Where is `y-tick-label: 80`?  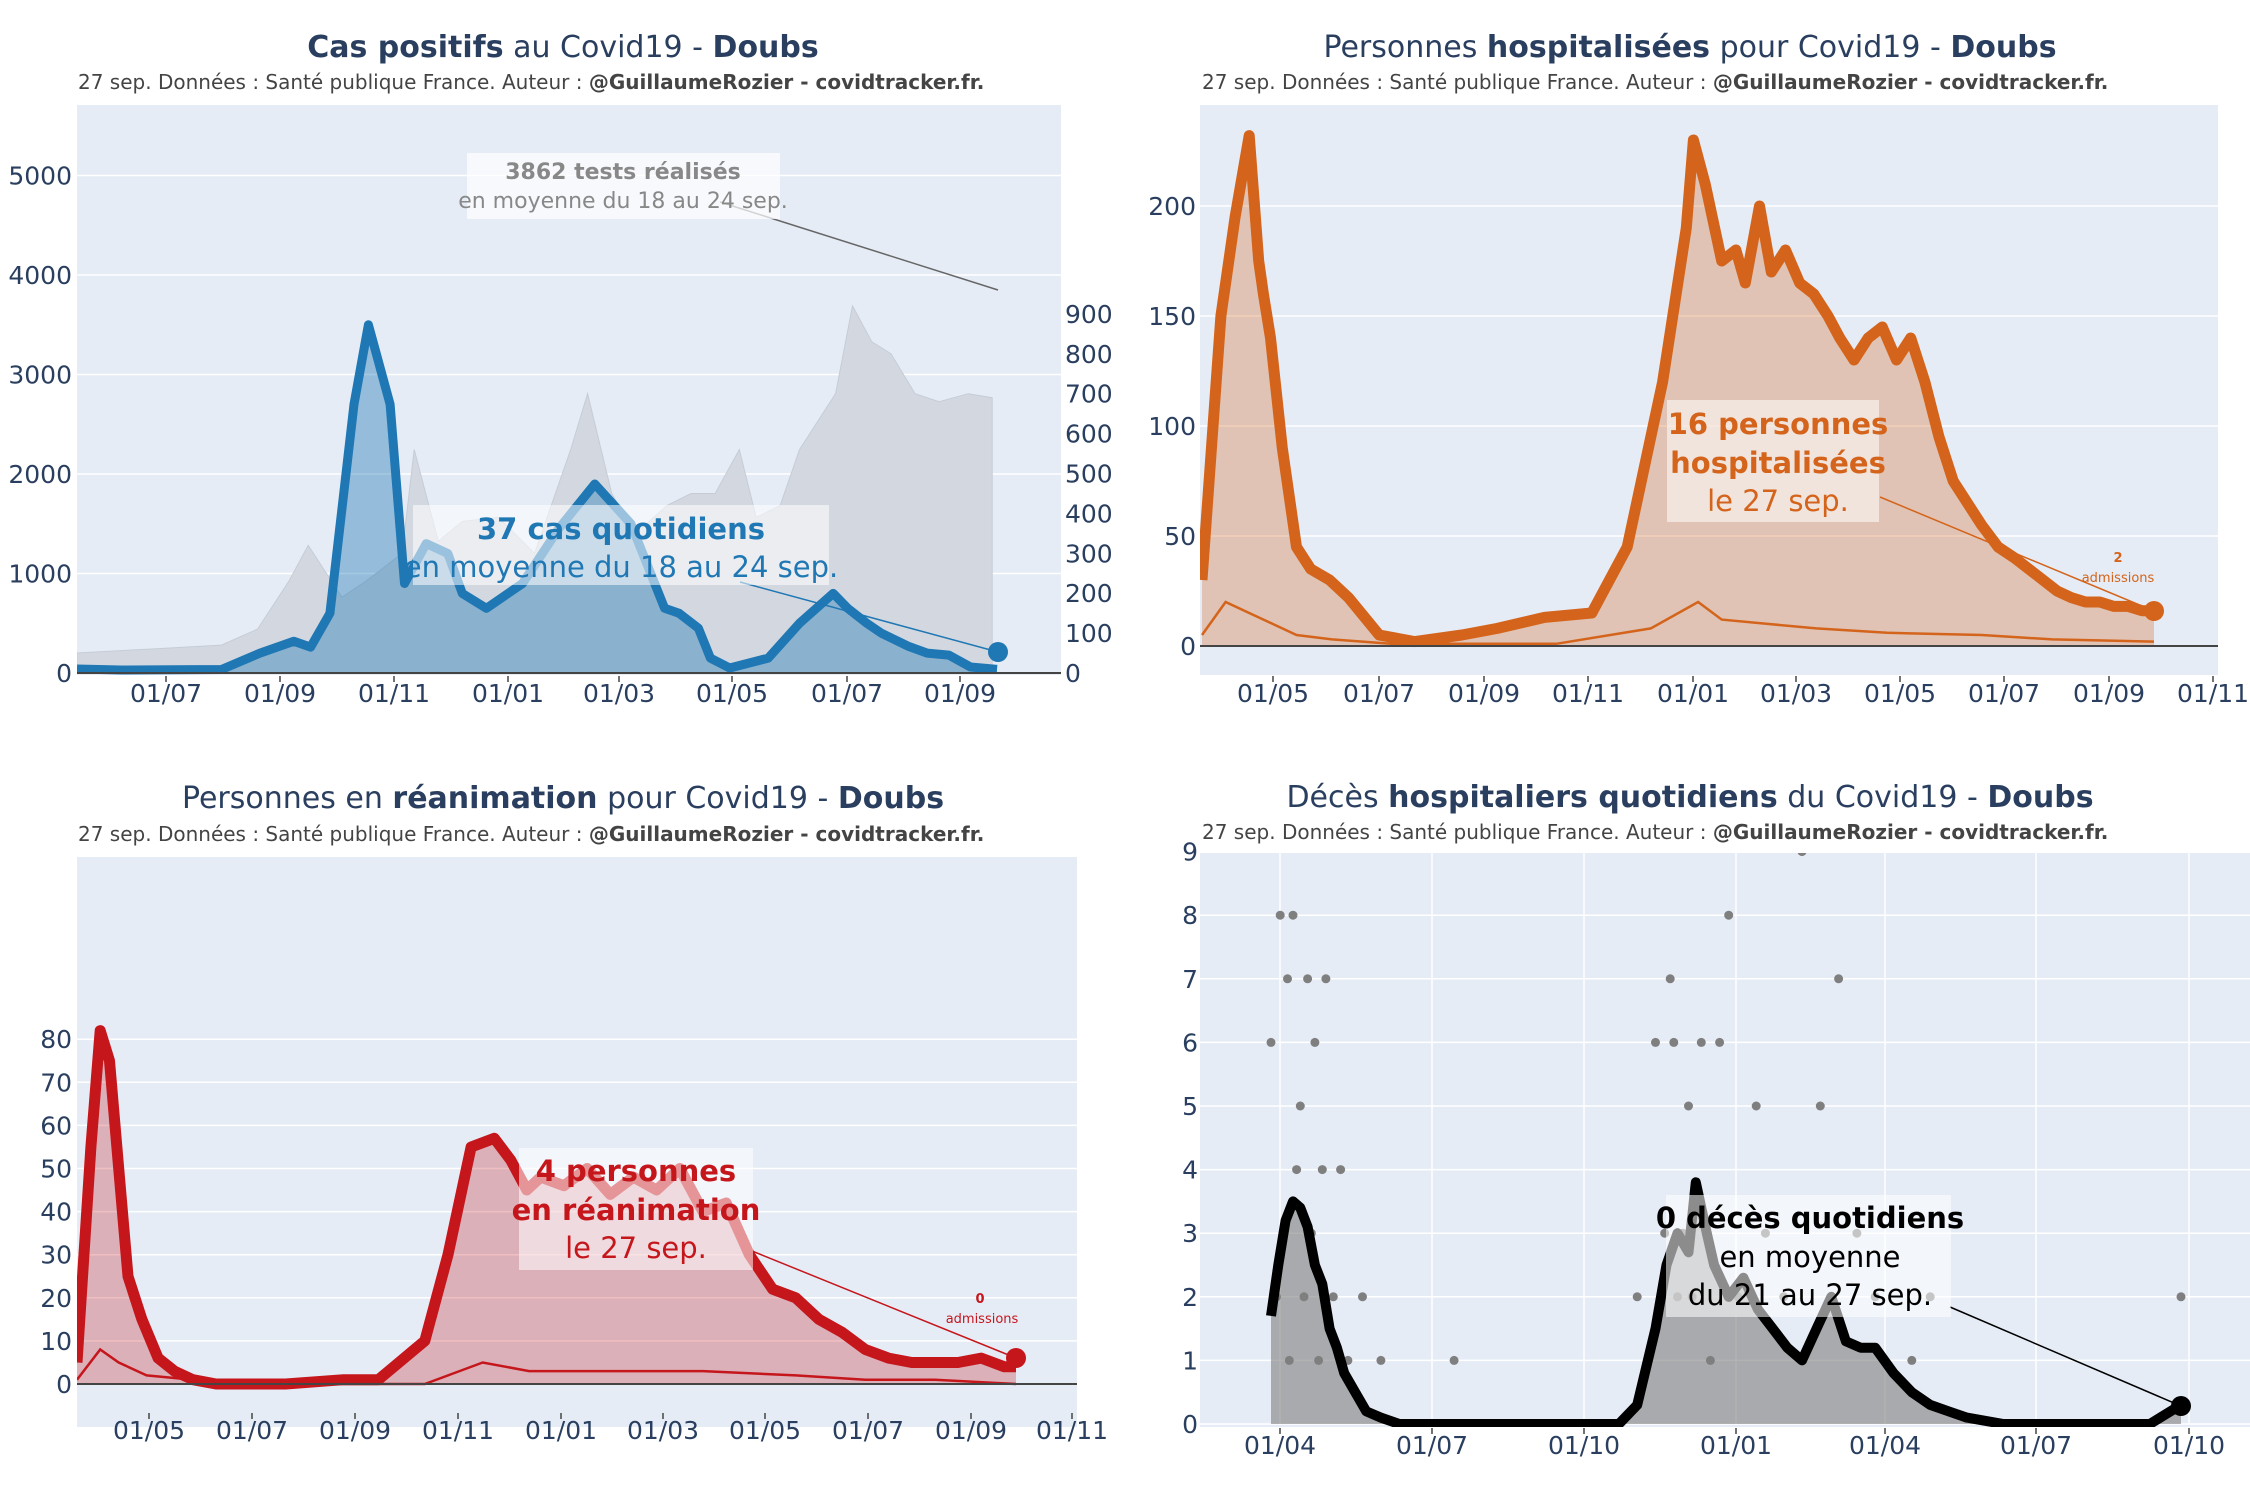 y-tick-label: 80 is located at coordinates (56, 1039).